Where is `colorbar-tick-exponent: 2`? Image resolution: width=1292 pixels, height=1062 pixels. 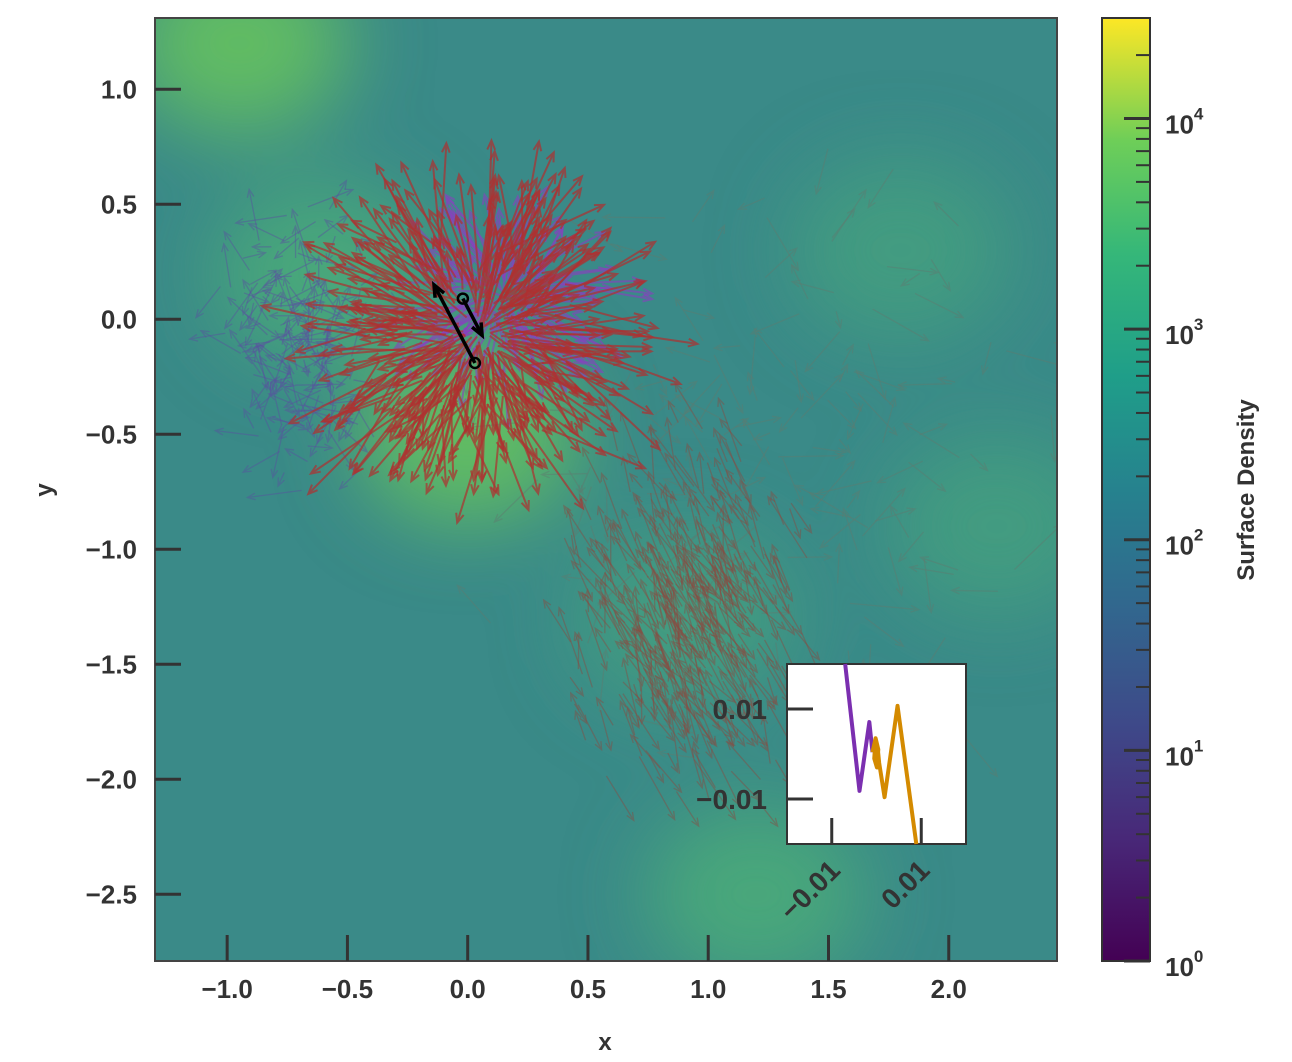 colorbar-tick-exponent: 2 is located at coordinates (1198, 535).